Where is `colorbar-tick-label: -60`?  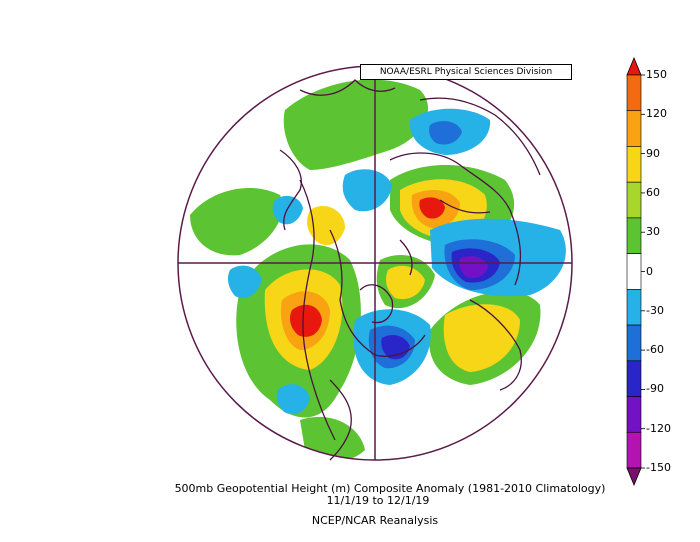 colorbar-tick-label: -60 is located at coordinates (655, 350).